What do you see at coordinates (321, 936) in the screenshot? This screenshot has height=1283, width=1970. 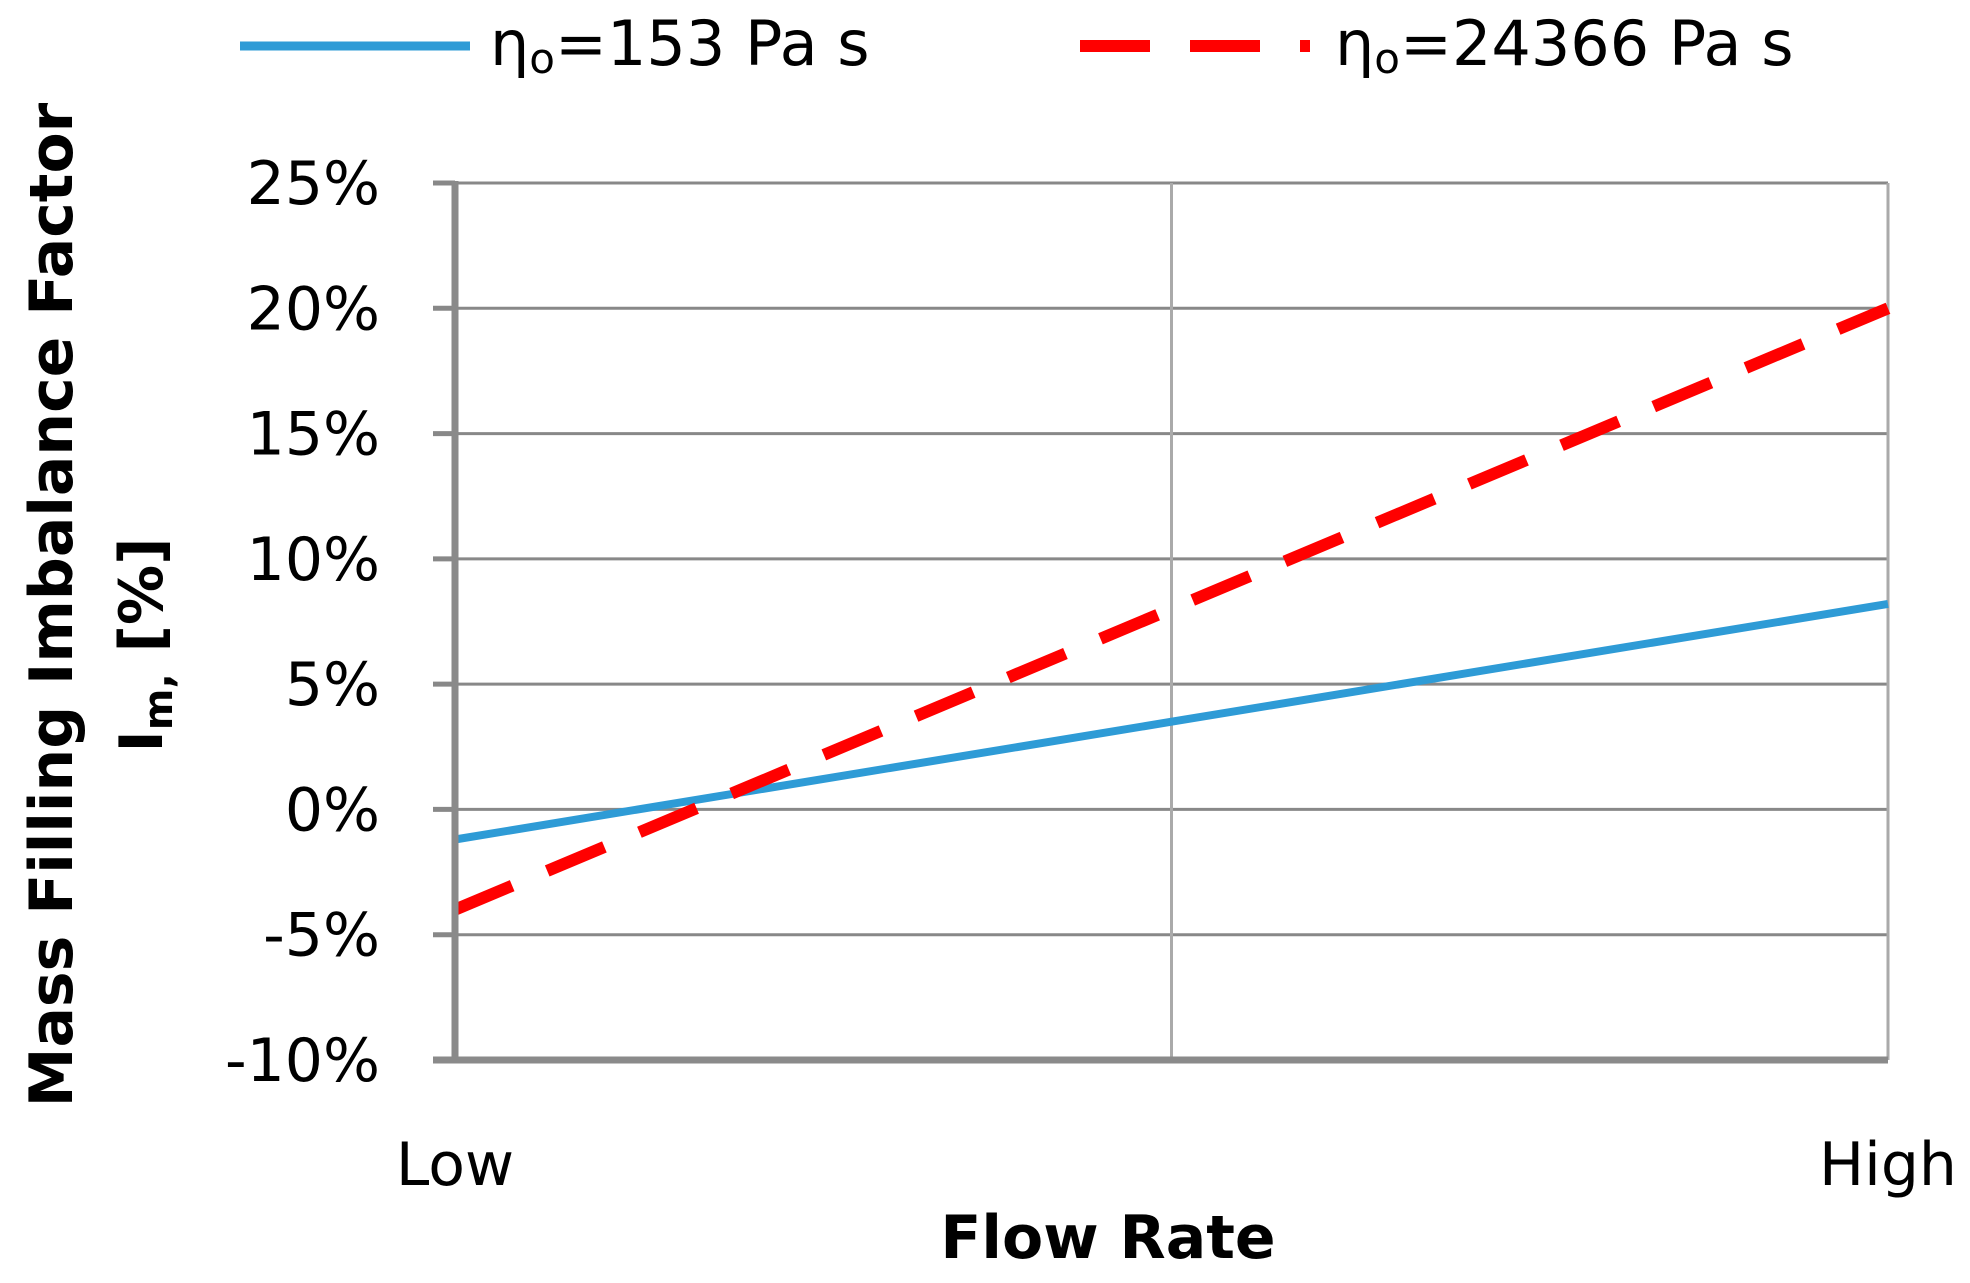 I see `y-tick-label: -5%` at bounding box center [321, 936].